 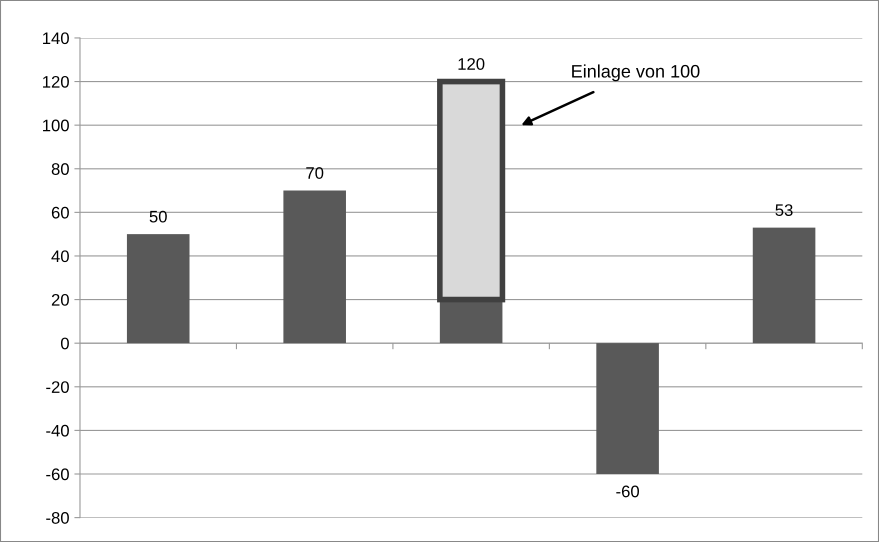 I want to click on total-label: 120, so click(x=471, y=64).